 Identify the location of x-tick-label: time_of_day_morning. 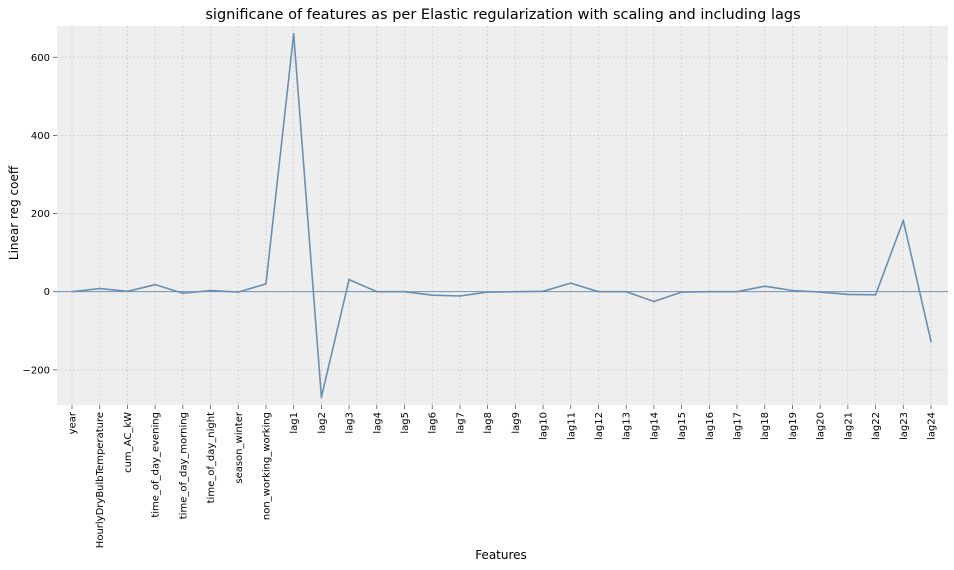
(183, 465).